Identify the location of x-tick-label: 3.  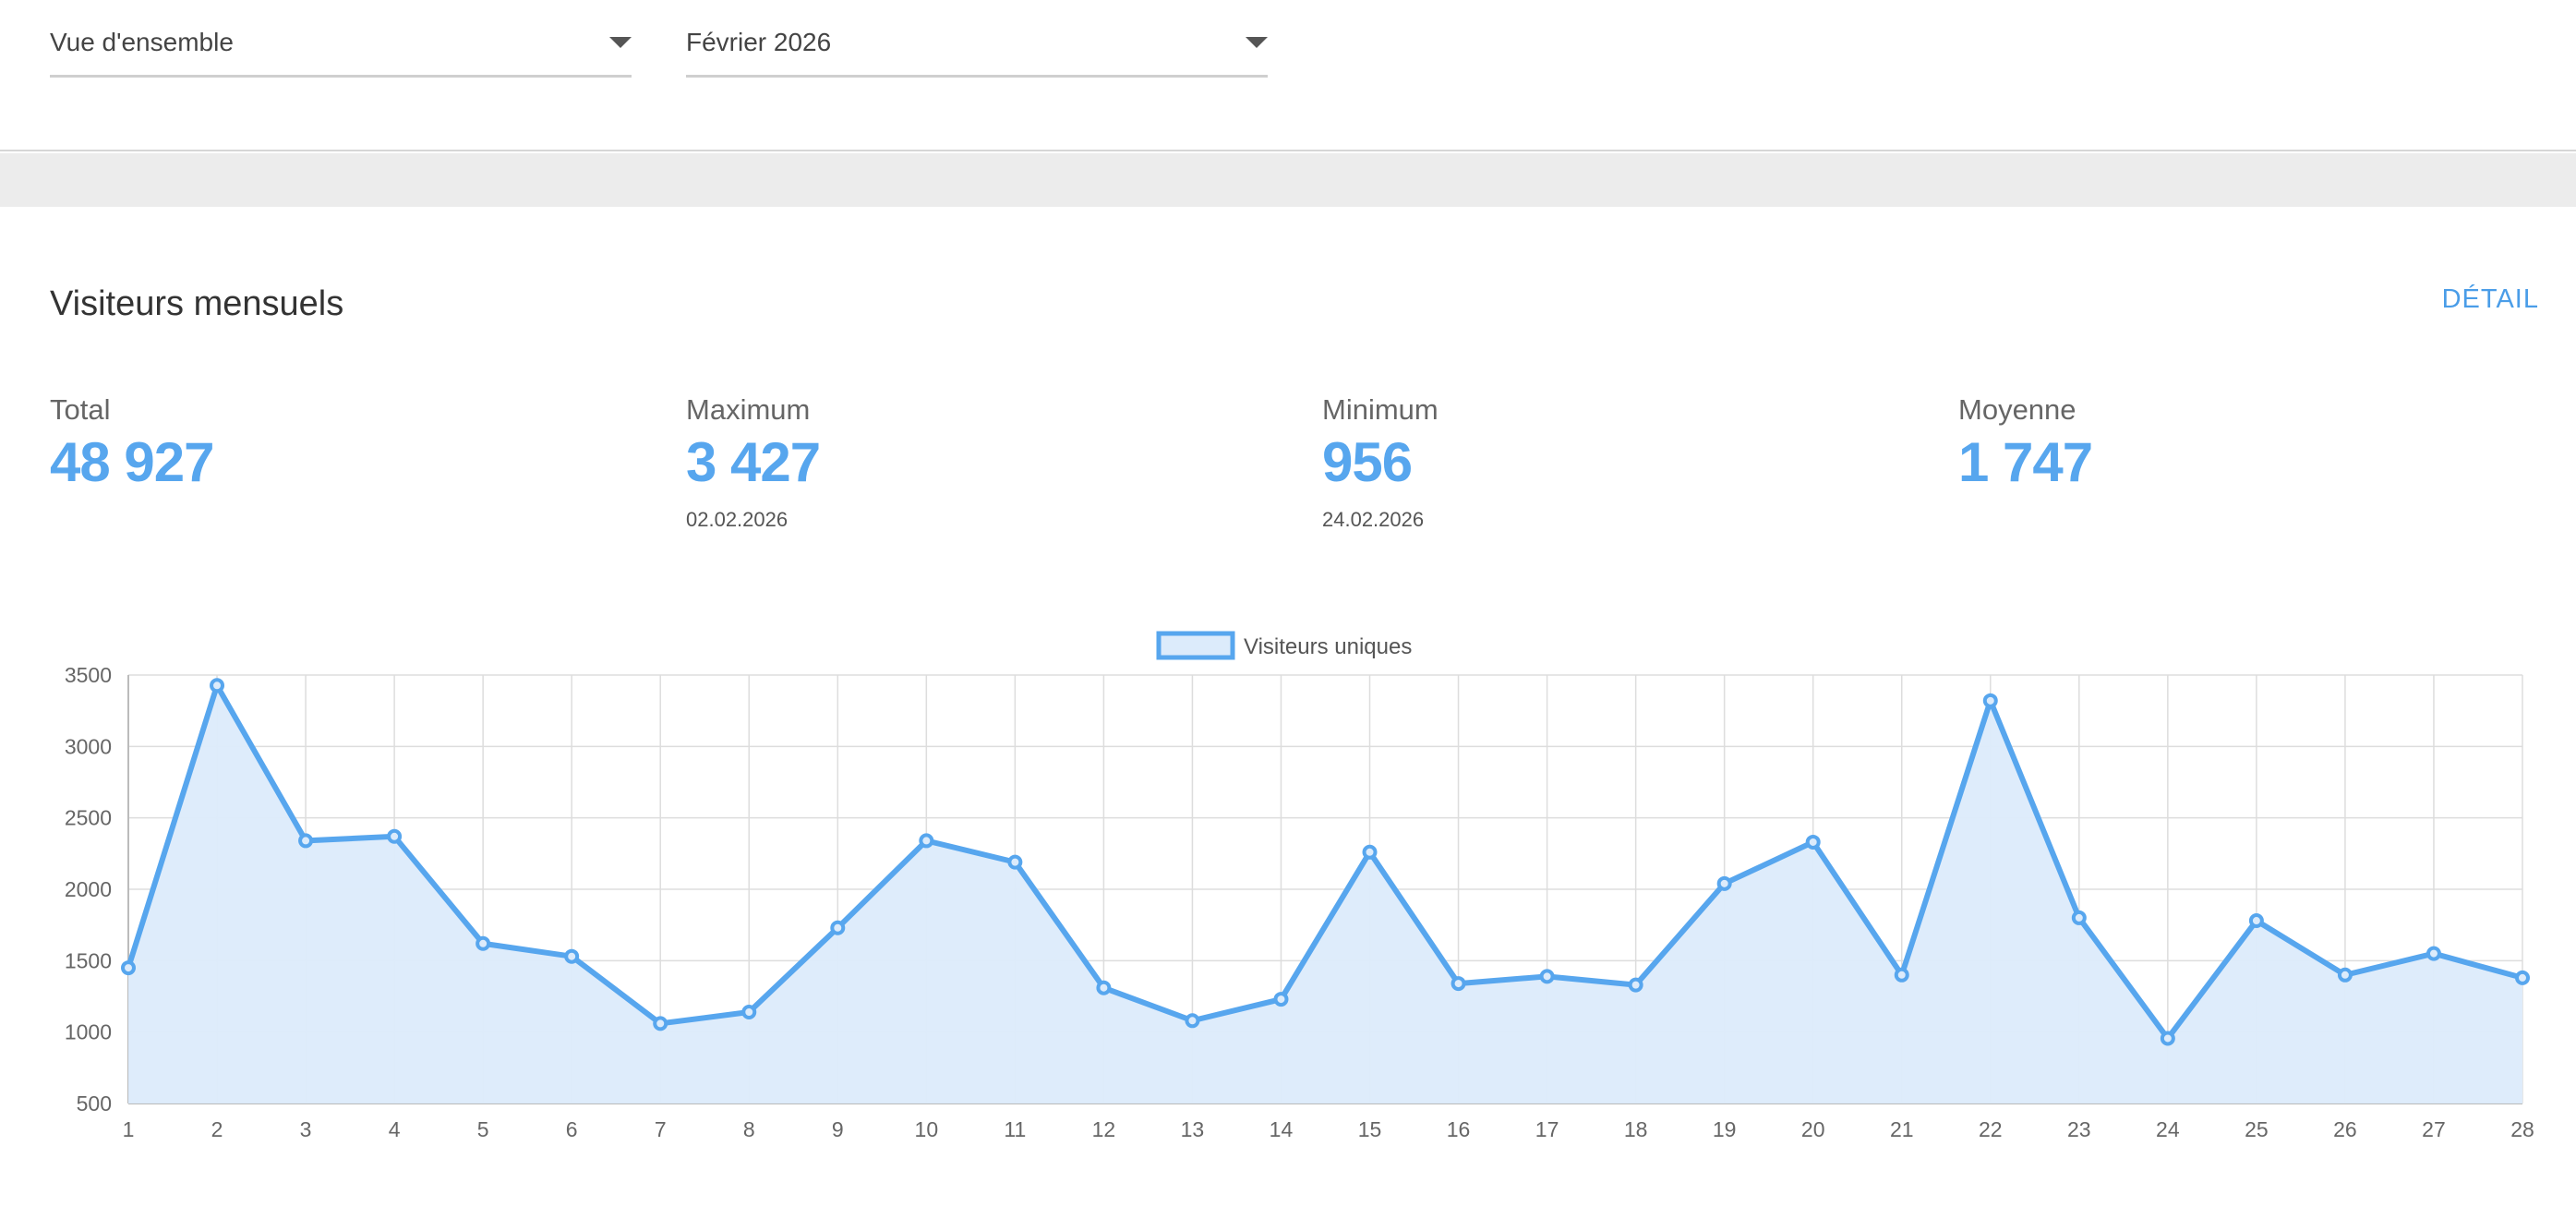
(306, 1129).